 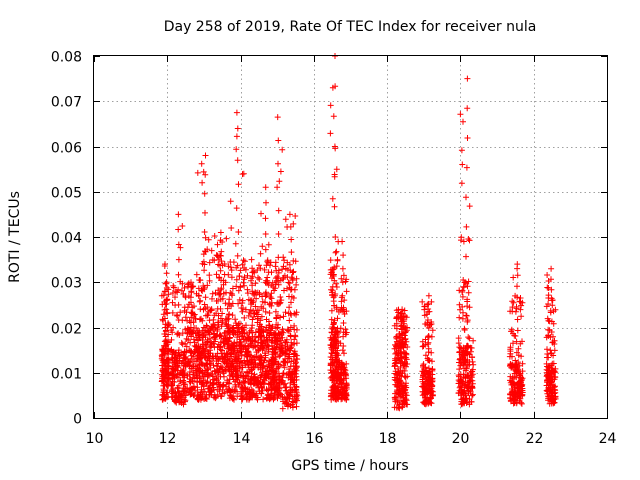 I want to click on y-tick-label: 0.08, so click(x=66, y=58).